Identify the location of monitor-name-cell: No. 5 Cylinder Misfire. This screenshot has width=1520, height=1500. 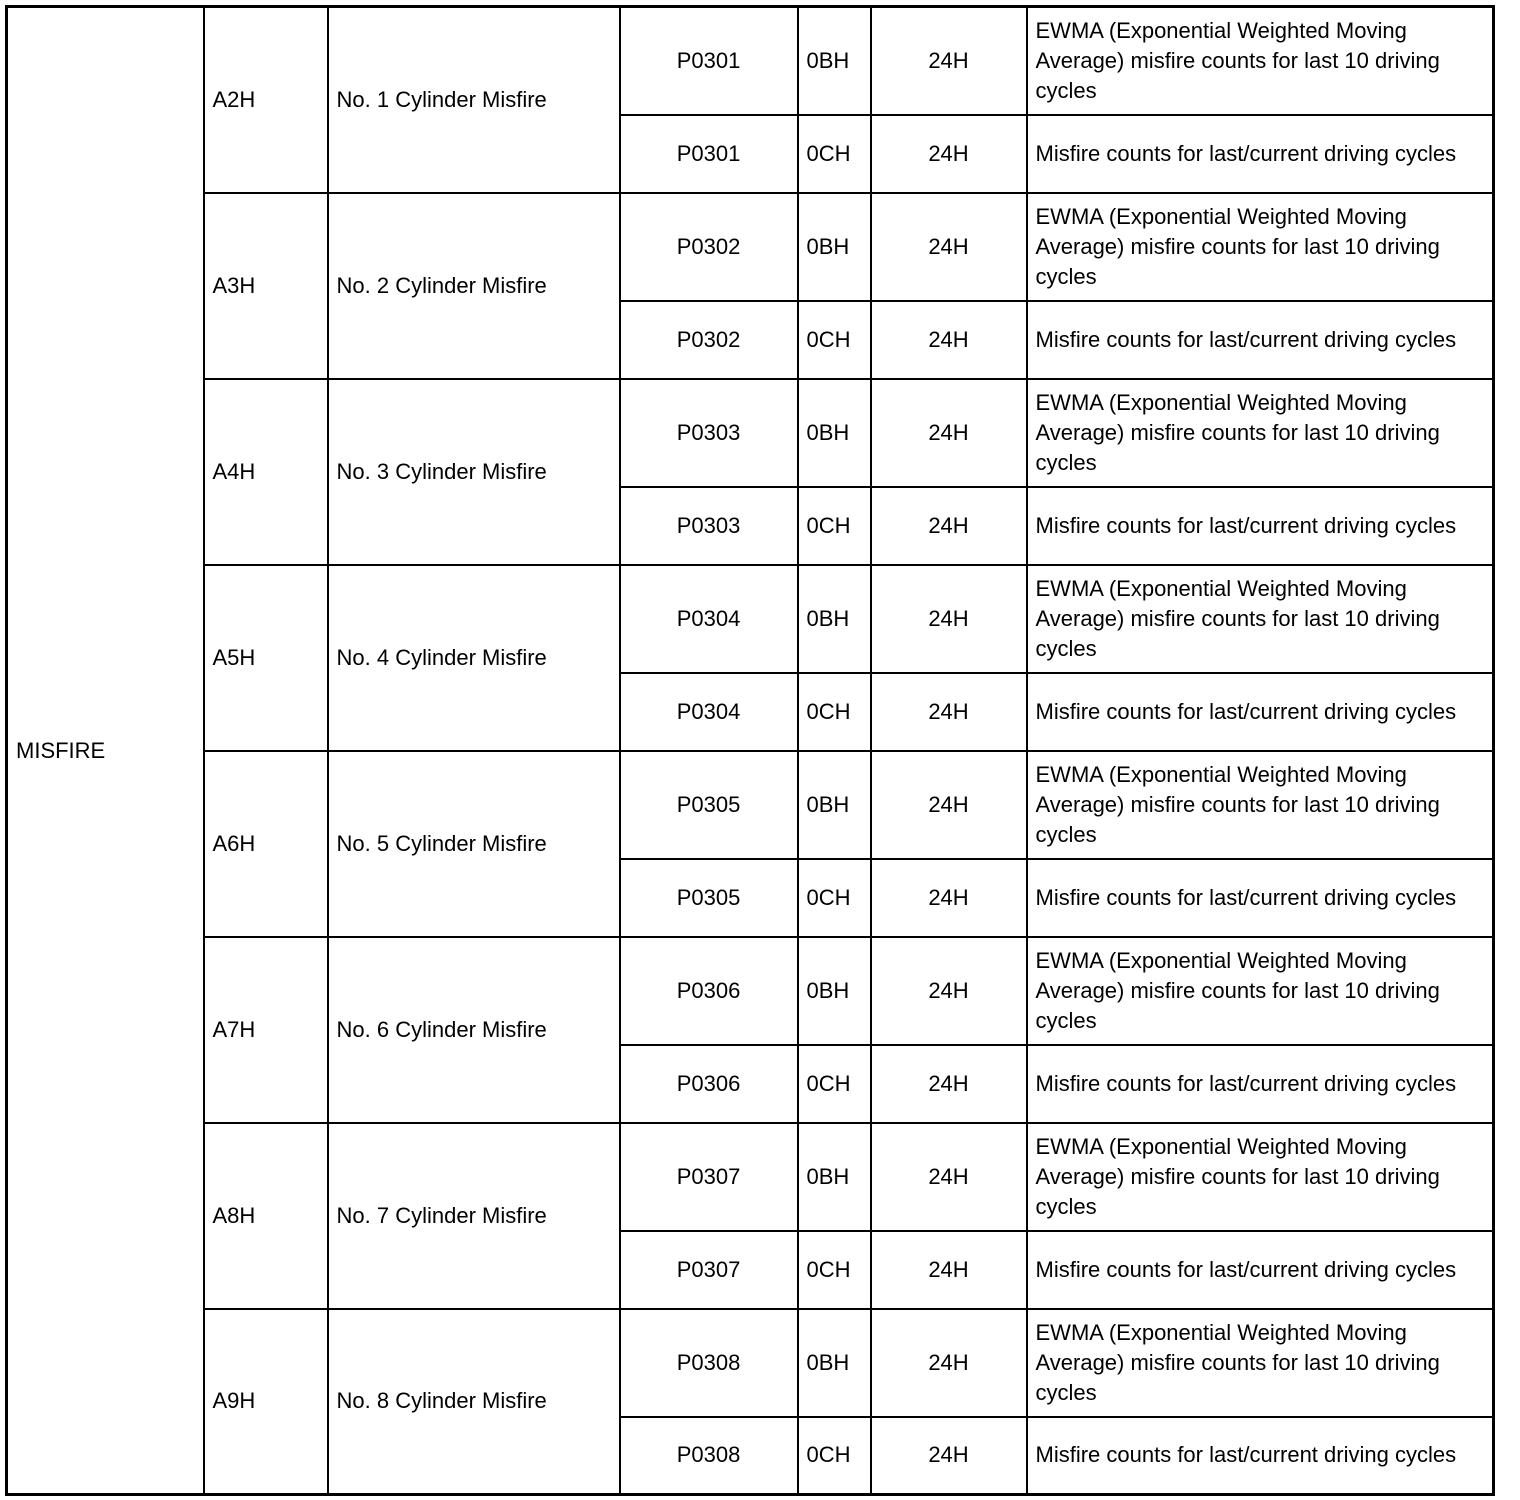
(473, 843).